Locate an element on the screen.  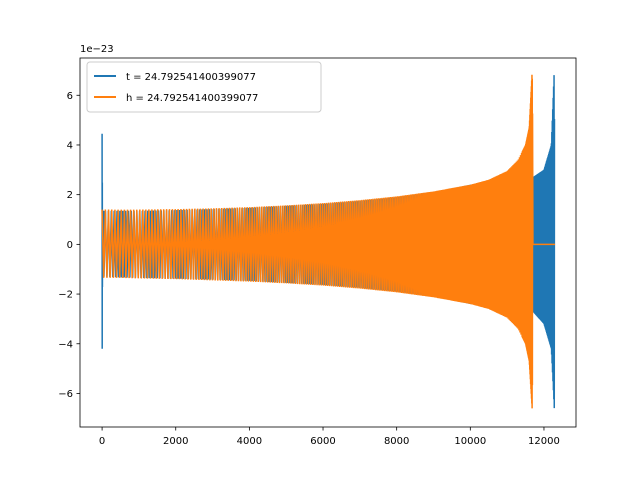
x-tick-label: 6000 is located at coordinates (322, 441).